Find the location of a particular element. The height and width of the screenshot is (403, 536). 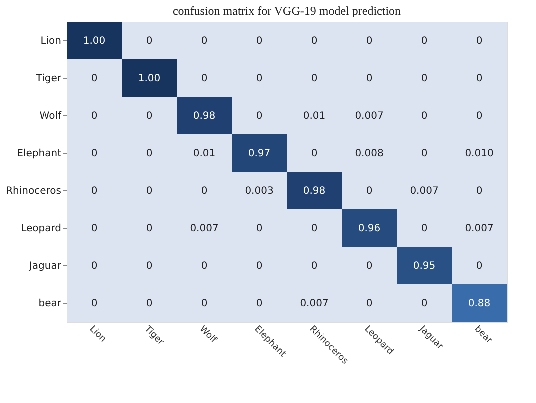

y-tick-label: Jaguar is located at coordinates (45, 266).